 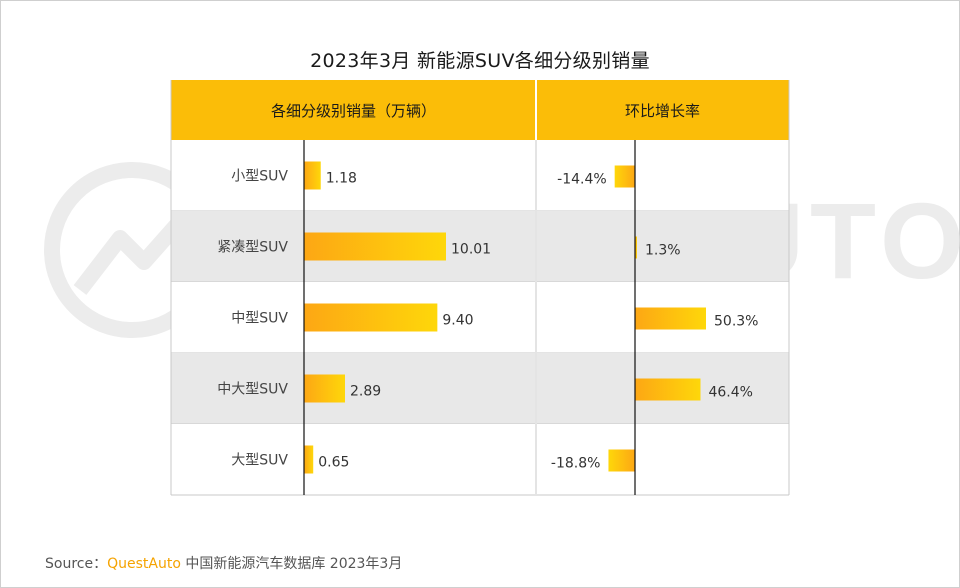 I want to click on category-label: 小型SUV, so click(x=259, y=177).